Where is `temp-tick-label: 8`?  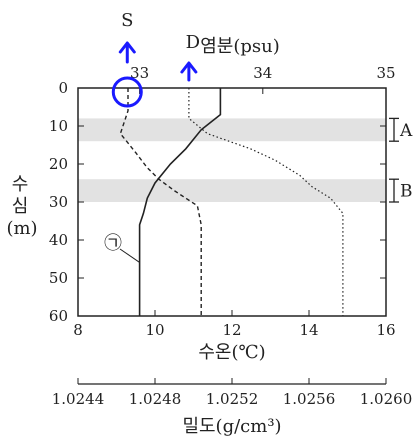 temp-tick-label: 8 is located at coordinates (78, 330).